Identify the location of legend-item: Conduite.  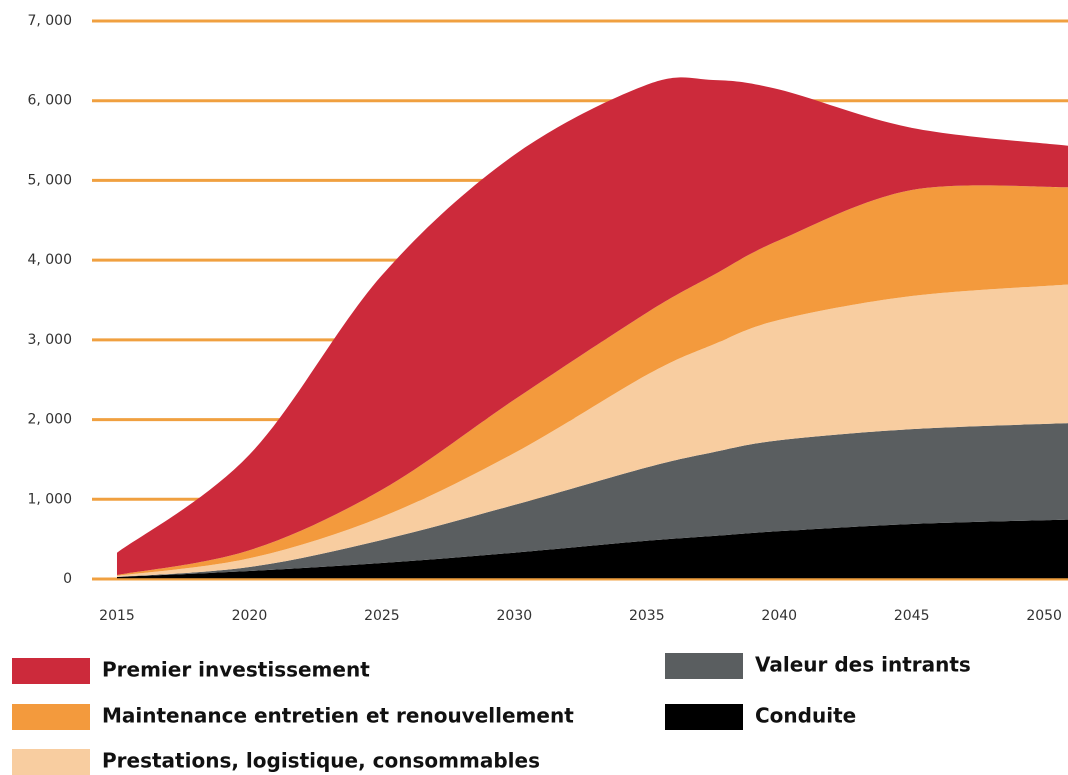
(760, 717).